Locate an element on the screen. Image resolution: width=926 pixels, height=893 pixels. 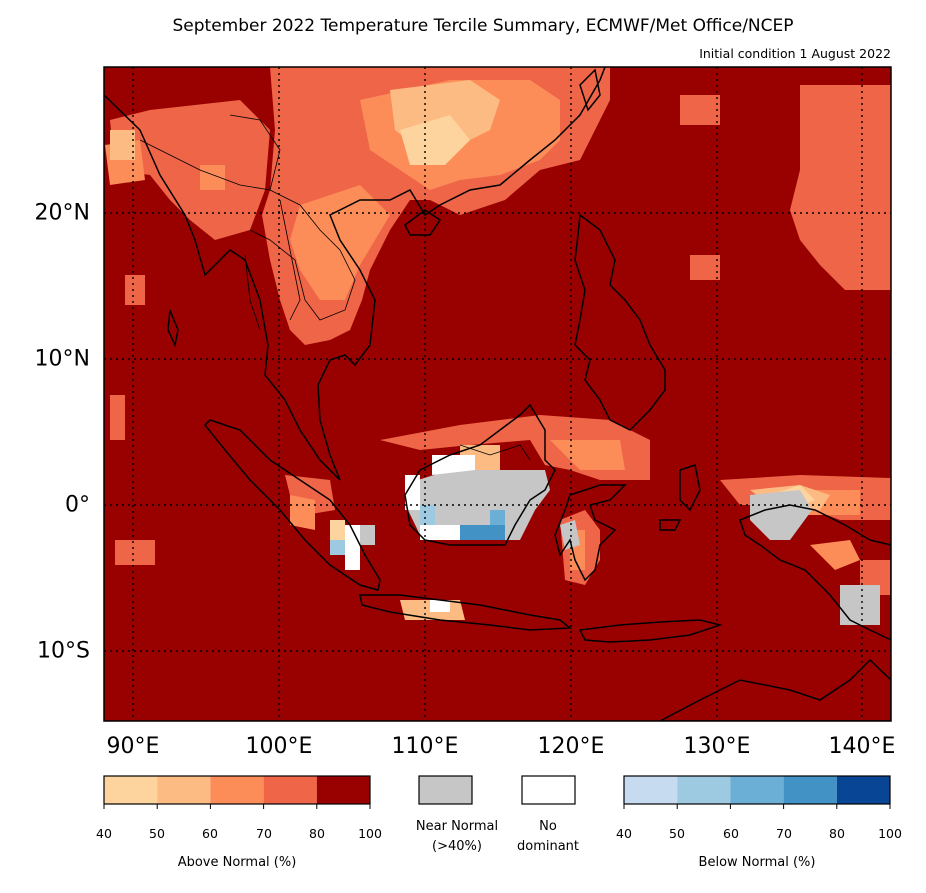
below-normal-caption: Below Normal (%) is located at coordinates (757, 862).